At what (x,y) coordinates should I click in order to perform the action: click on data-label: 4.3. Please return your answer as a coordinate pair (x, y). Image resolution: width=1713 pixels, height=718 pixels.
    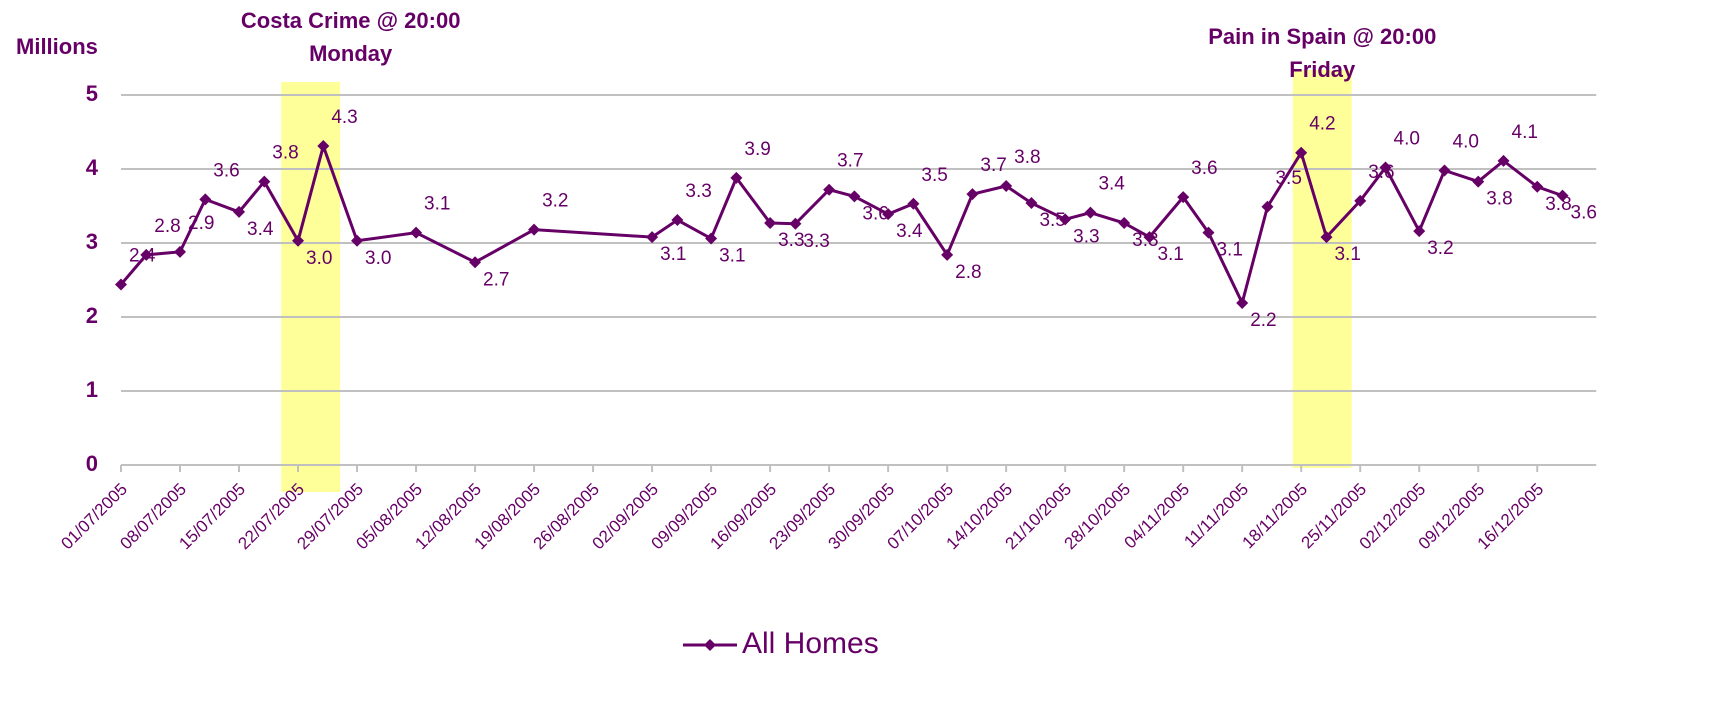
    Looking at the image, I should click on (344, 117).